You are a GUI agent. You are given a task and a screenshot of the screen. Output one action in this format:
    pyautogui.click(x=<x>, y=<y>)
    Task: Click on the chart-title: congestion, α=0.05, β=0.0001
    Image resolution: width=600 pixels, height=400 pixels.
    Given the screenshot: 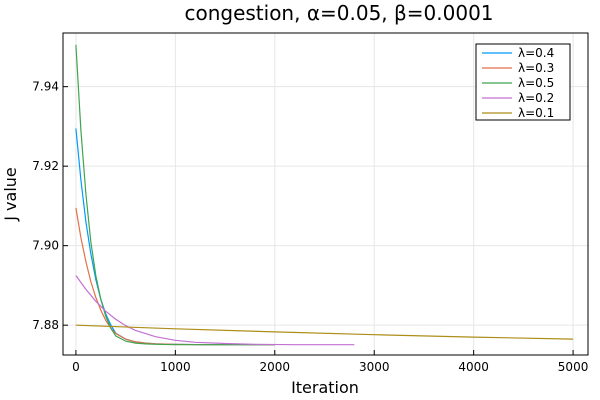 What is the action you would take?
    pyautogui.click(x=338, y=13)
    